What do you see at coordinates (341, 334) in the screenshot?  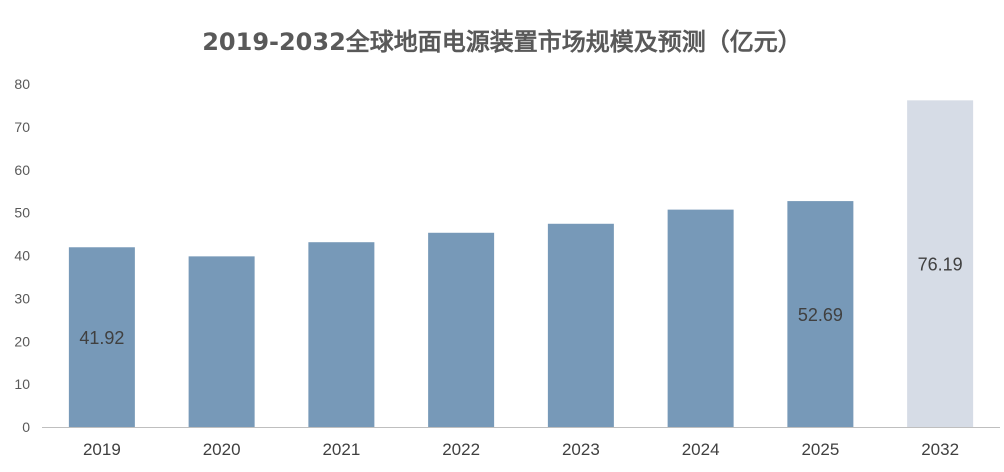 I see `bar-2021` at bounding box center [341, 334].